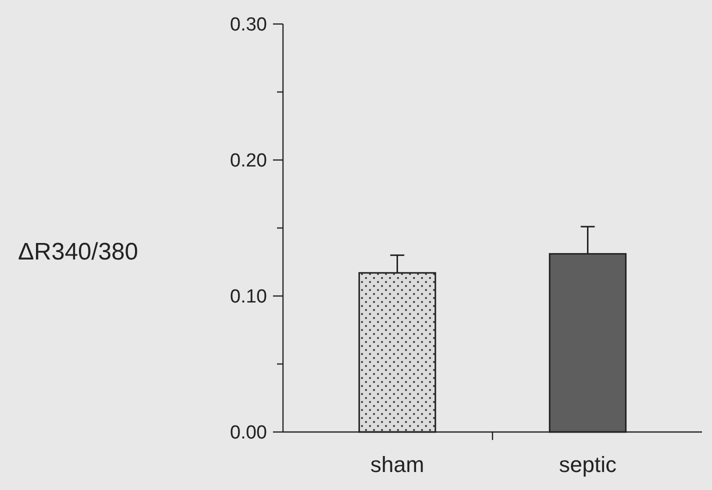 The height and width of the screenshot is (490, 712). I want to click on y-axis-title: ΔR340/380, so click(78, 252).